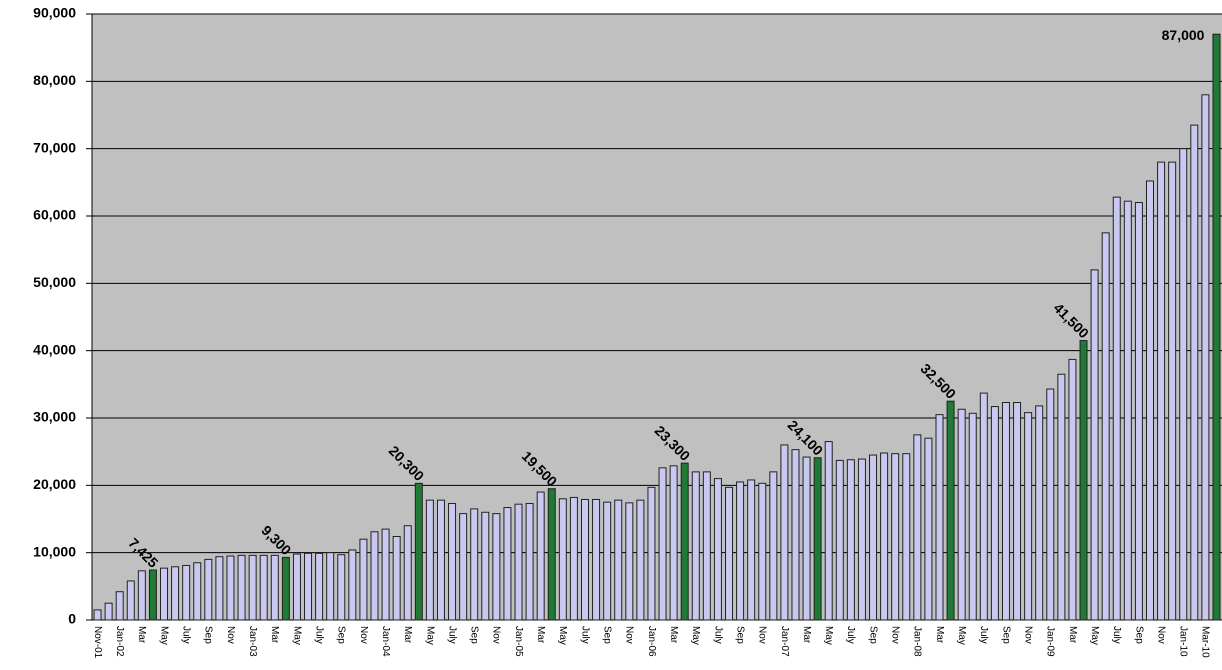  What do you see at coordinates (1183, 35) in the screenshot?
I see `value-label: 87,000` at bounding box center [1183, 35].